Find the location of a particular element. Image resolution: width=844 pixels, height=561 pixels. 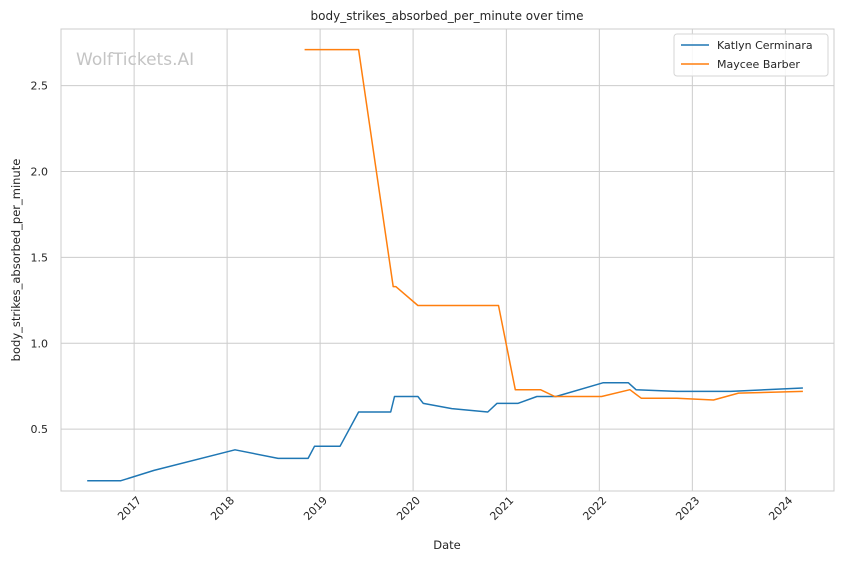

y-tick-label: 0.5 is located at coordinates (40, 429).